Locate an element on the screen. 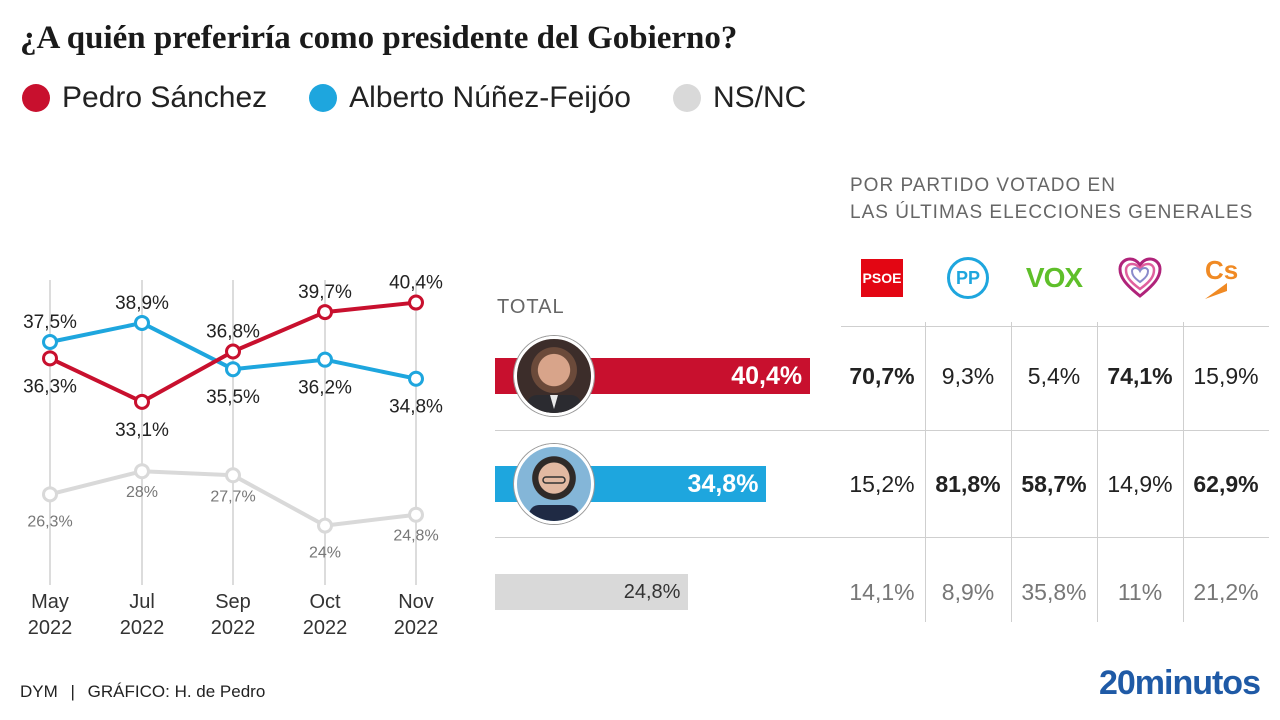  legend-label-nsnc: NS/NC is located at coordinates (759, 97).